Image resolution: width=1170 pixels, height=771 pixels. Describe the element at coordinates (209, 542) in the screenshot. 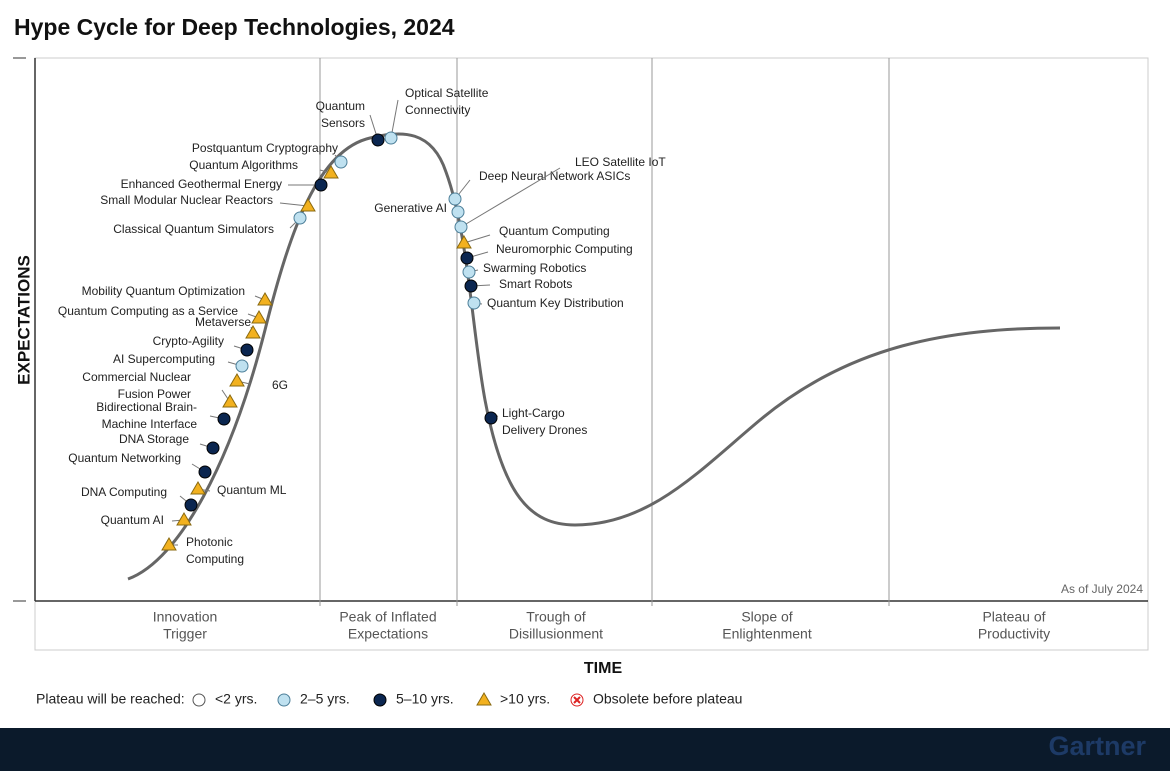

I see `technology-label: Photonic` at that location.